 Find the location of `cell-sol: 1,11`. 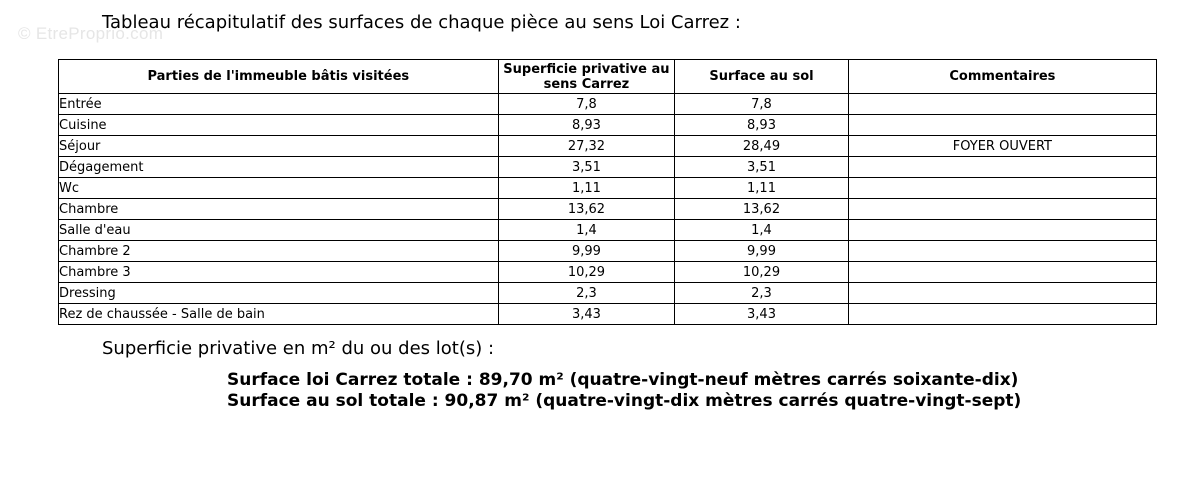

cell-sol: 1,11 is located at coordinates (761, 188).